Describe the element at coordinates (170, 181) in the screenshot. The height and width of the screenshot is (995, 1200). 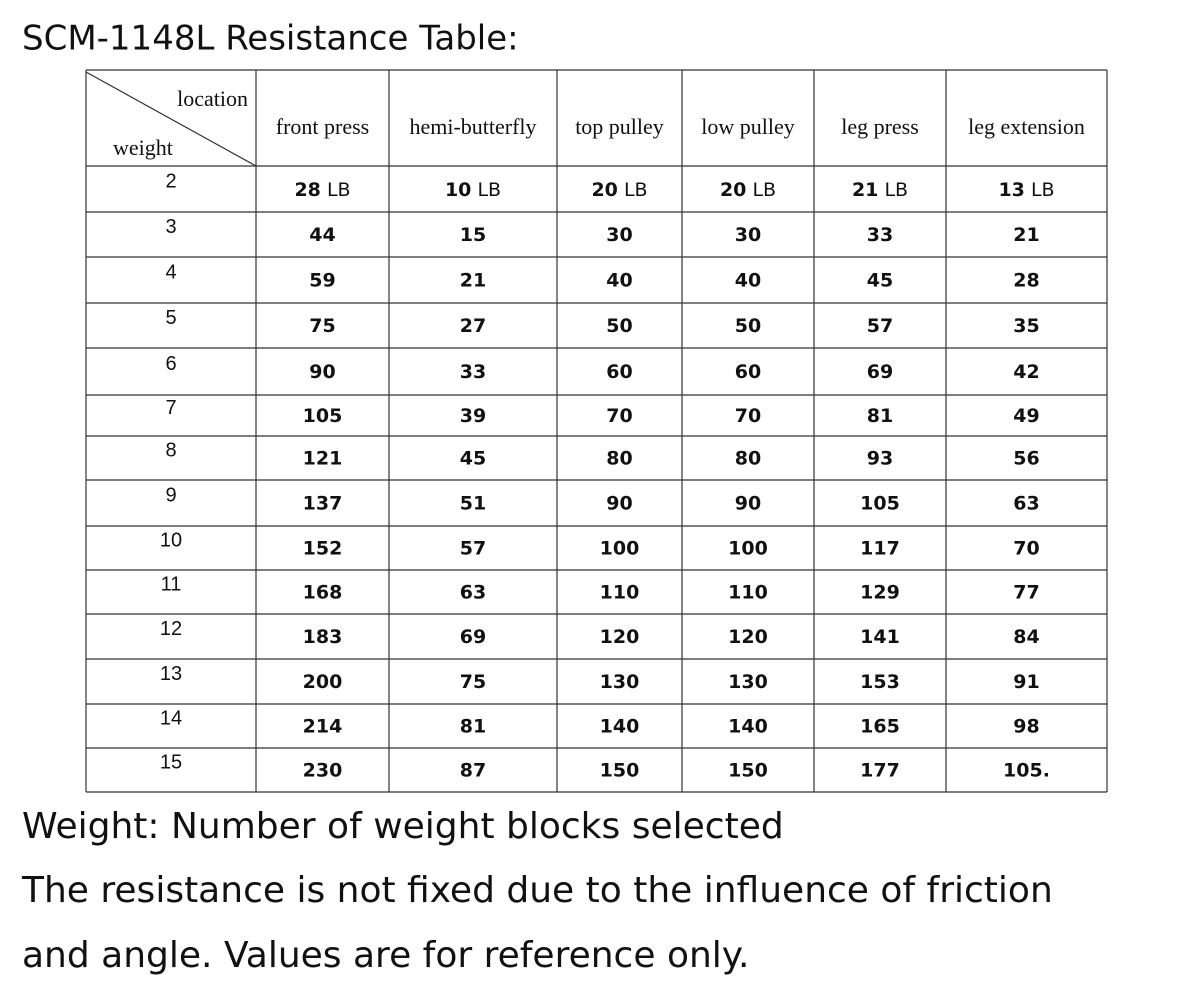
I see `weight-cell: 2` at that location.